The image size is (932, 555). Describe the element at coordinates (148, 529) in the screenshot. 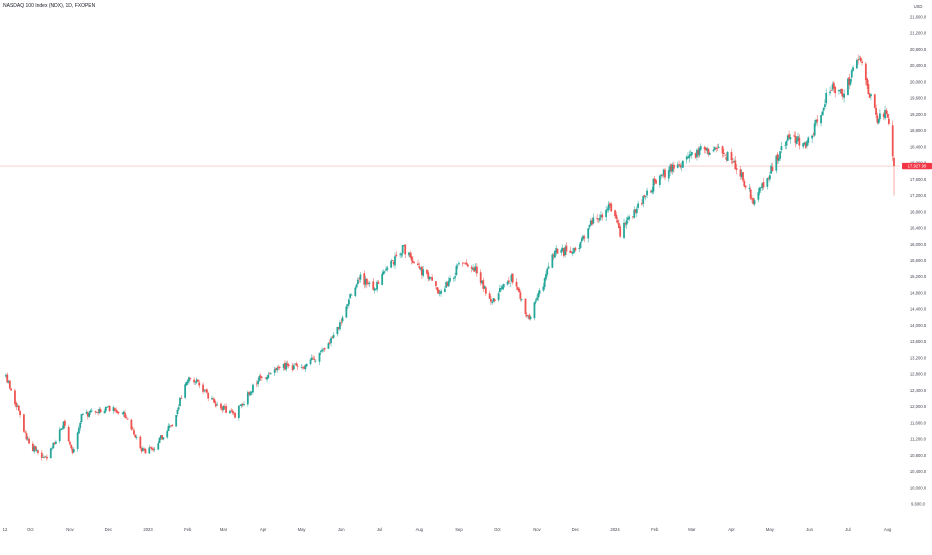

I see `time-tick-label: 2023` at that location.